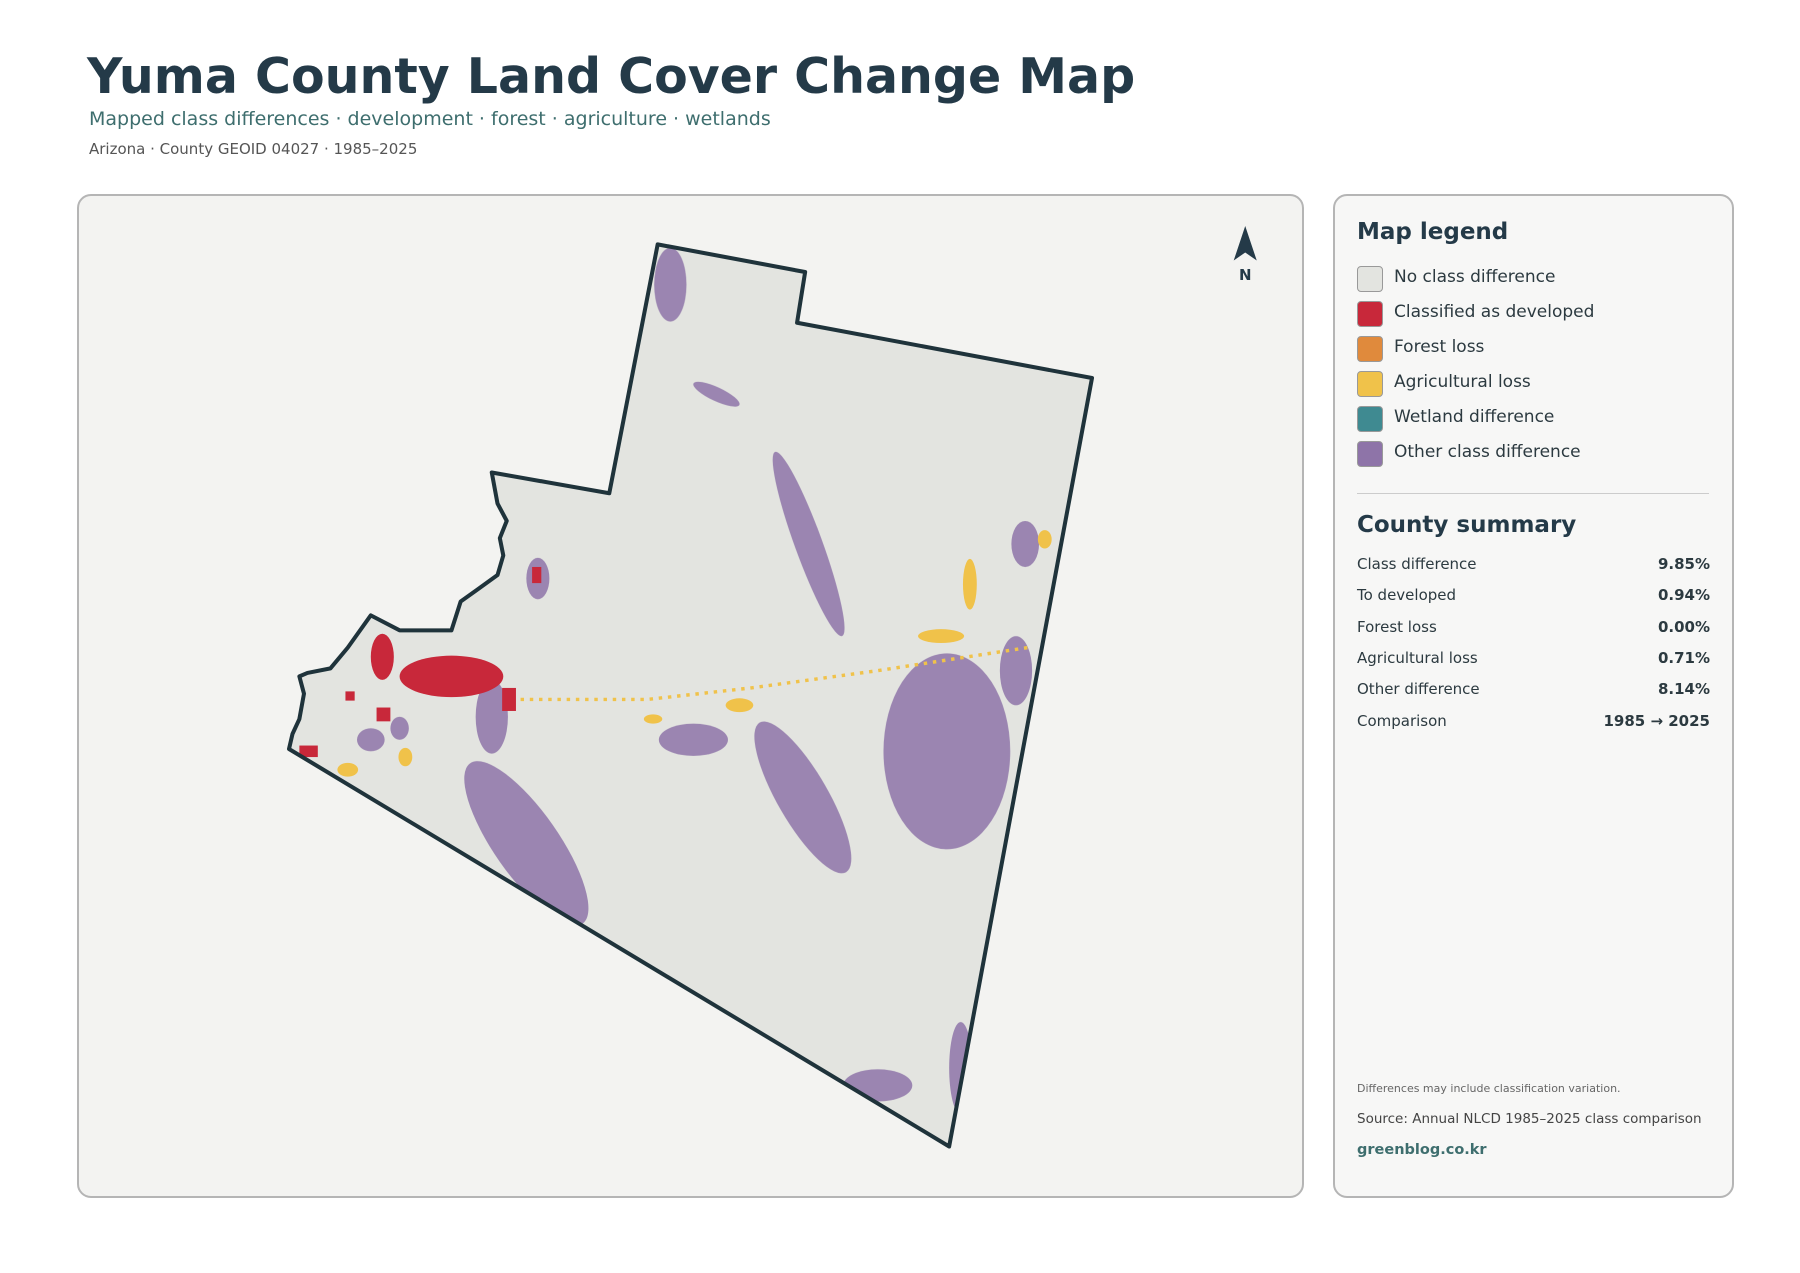 The width and height of the screenshot is (1800, 1273). Describe the element at coordinates (1474, 417) in the screenshot. I see `legend-label: Wetland difference` at that location.